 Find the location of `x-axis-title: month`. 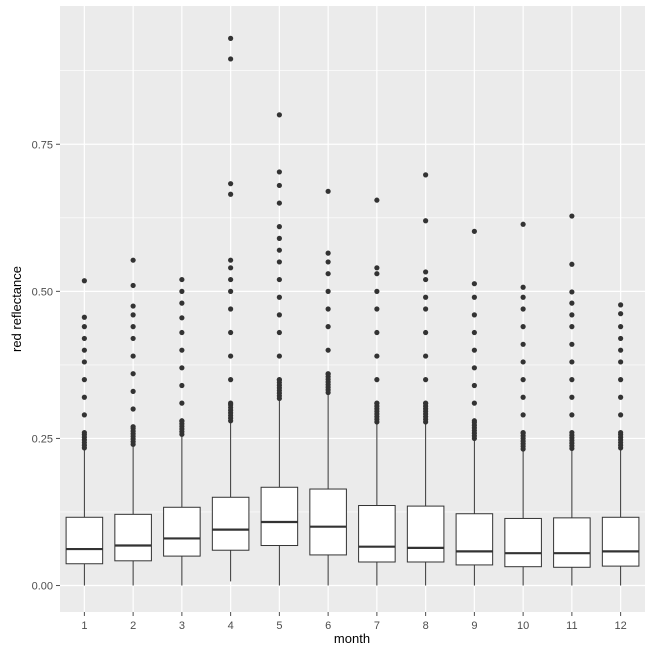

x-axis-title: month is located at coordinates (352, 638).